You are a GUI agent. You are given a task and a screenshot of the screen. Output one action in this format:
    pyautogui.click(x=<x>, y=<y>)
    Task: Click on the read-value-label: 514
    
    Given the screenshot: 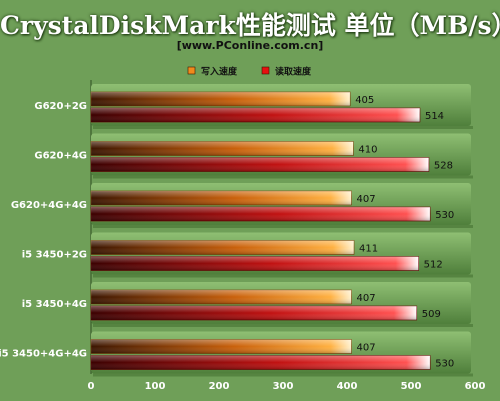 What is the action you would take?
    pyautogui.click(x=434, y=116)
    